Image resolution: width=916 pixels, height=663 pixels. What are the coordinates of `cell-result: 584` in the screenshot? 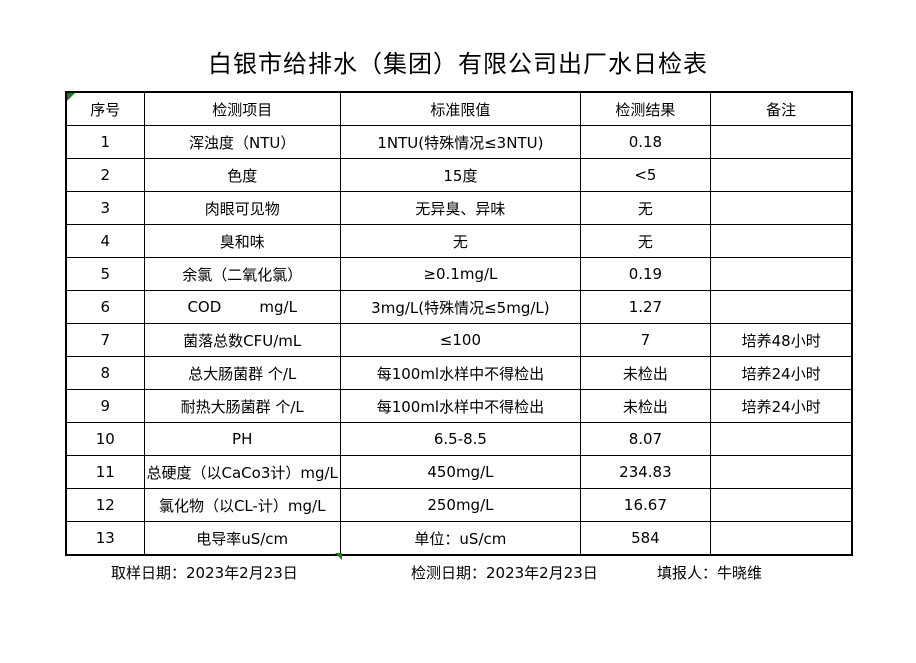 It's located at (645, 538).